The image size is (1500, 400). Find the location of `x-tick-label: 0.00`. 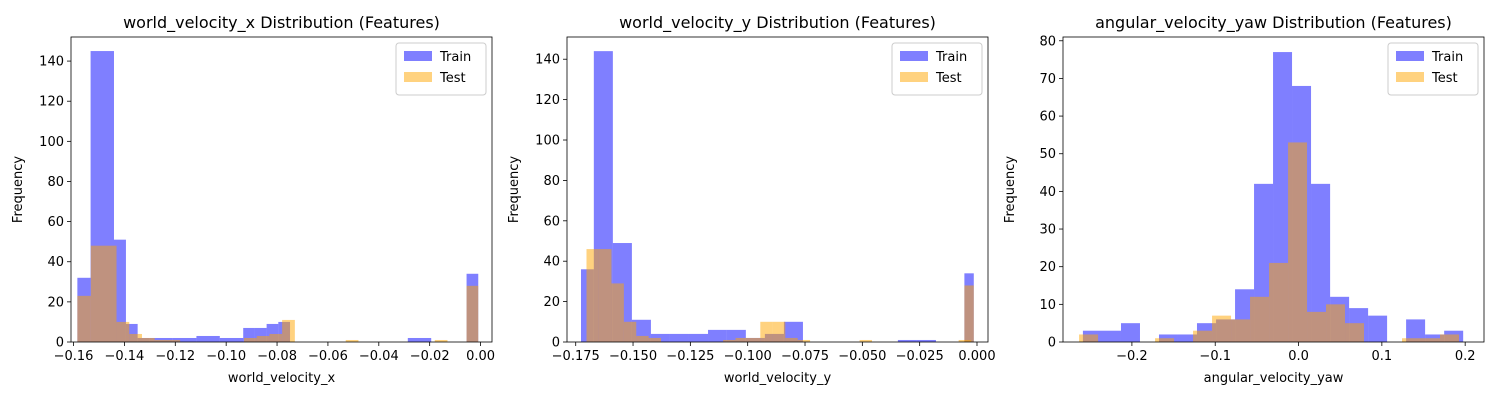

x-tick-label: 0.00 is located at coordinates (480, 356).